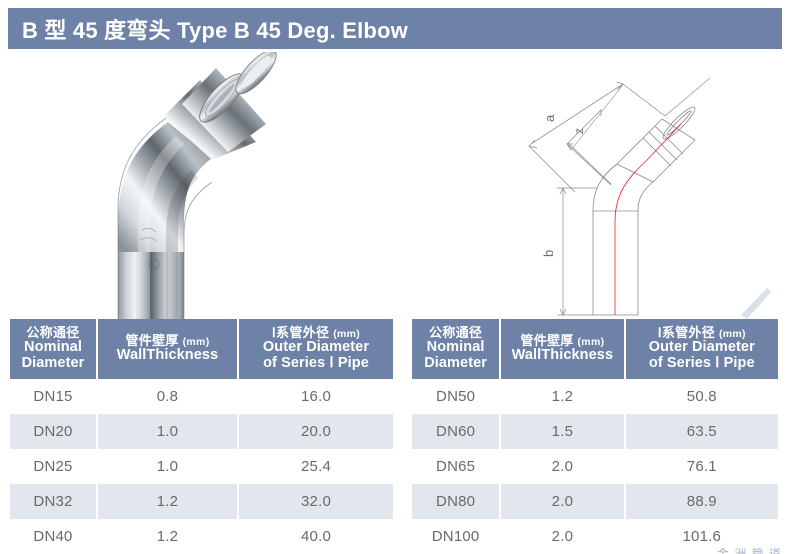  I want to click on cell-nominal-diameter: DN80, so click(456, 501).